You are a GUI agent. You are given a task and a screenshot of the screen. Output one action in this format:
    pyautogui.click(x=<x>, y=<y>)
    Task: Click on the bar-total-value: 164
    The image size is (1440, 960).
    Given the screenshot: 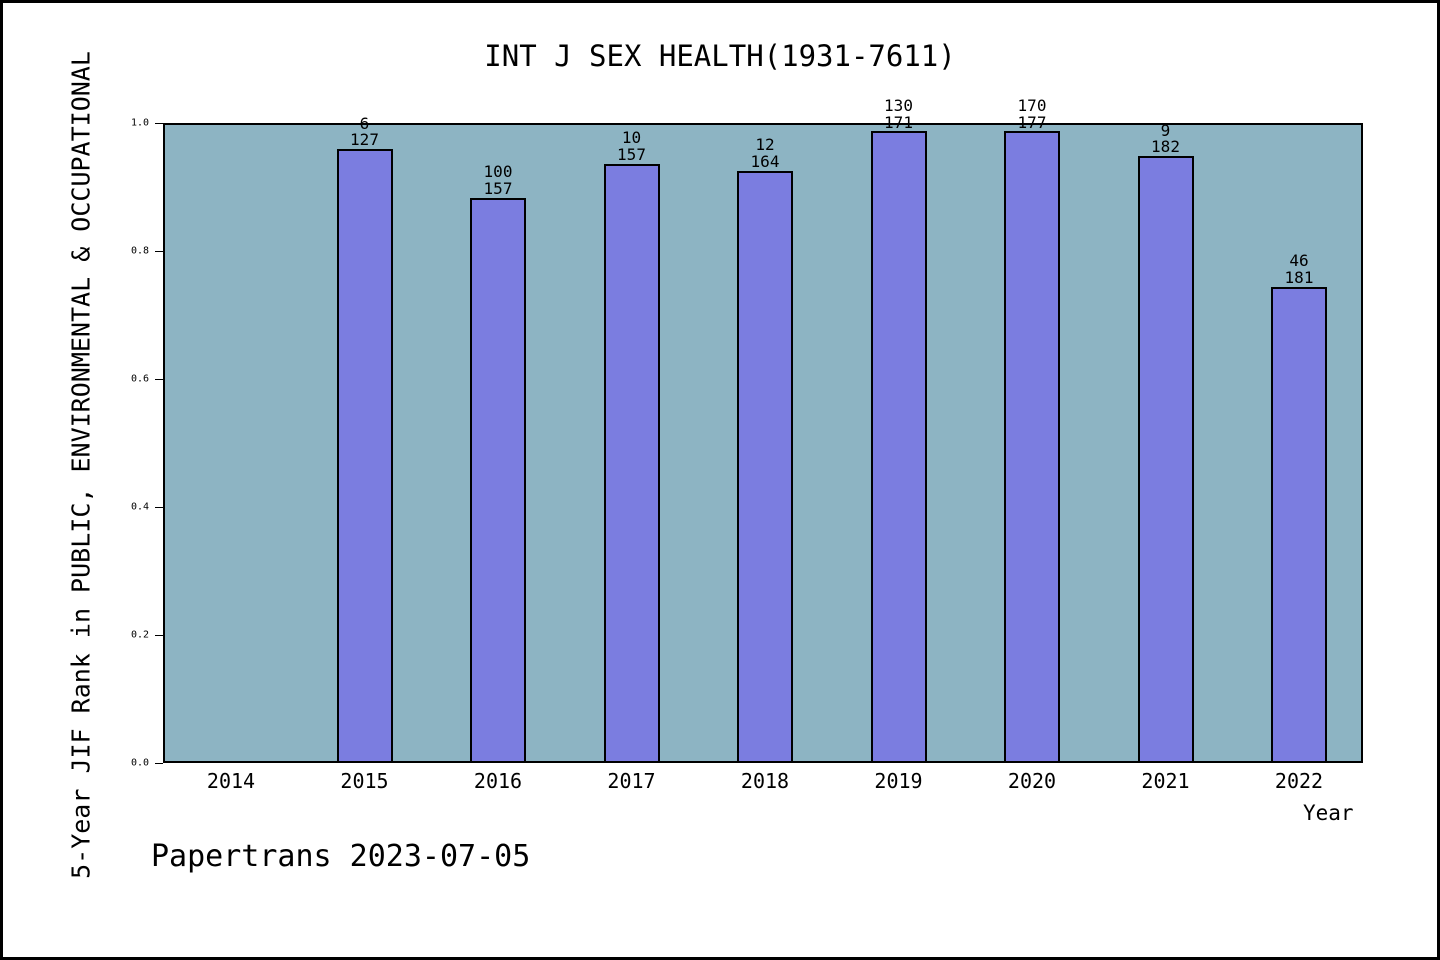 What is the action you would take?
    pyautogui.click(x=765, y=161)
    